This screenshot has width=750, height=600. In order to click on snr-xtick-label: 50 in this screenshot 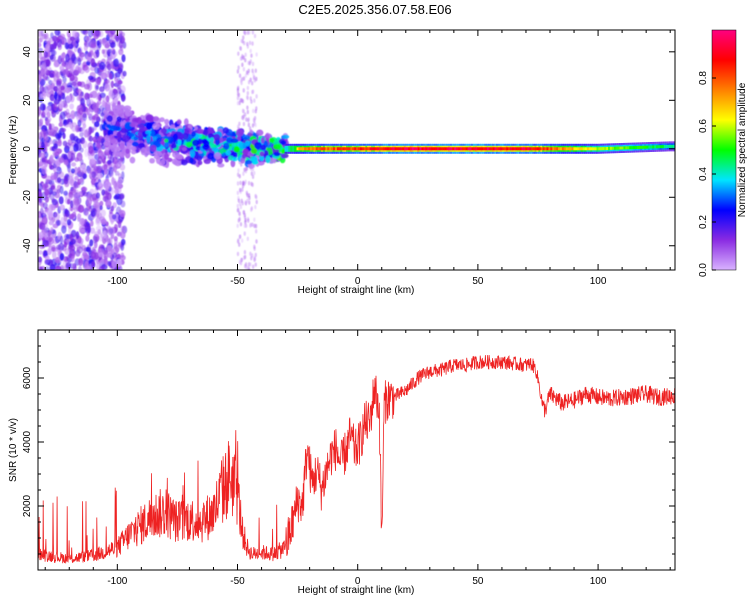, I will do `click(478, 581)`.